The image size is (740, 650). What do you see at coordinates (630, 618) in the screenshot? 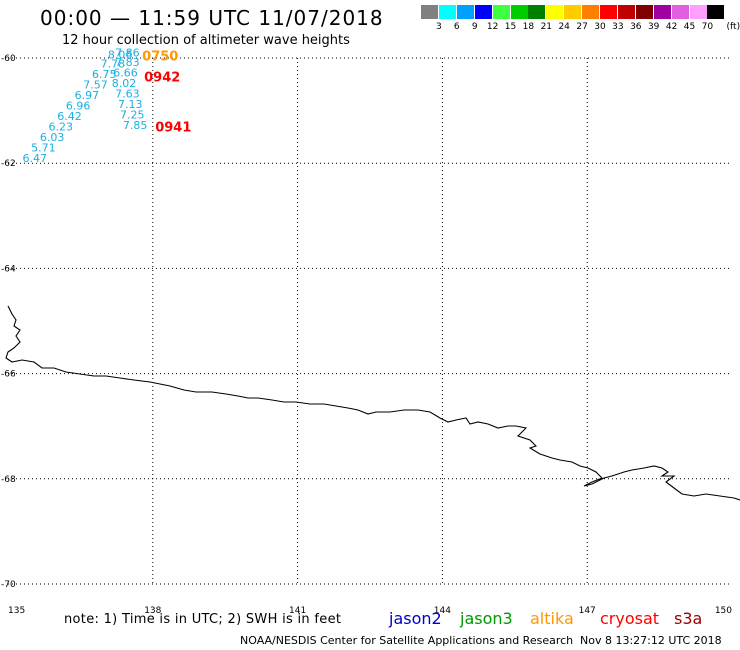
I see `satellite-legend-cryosat: cryosat` at bounding box center [630, 618].